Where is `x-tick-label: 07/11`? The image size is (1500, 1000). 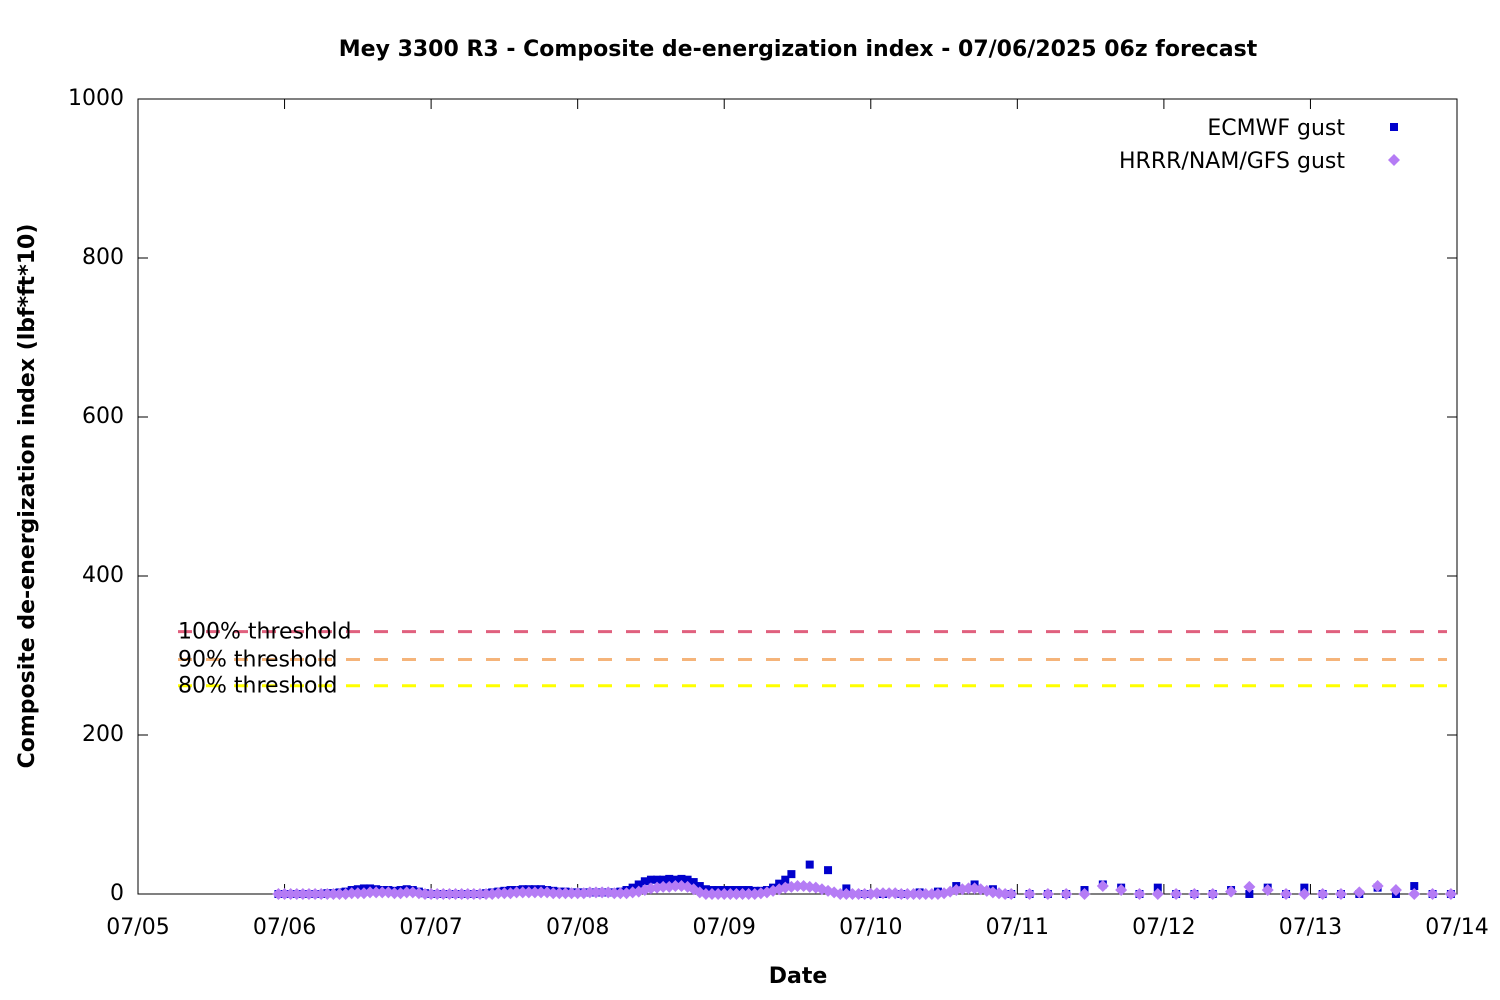 x-tick-label: 07/11 is located at coordinates (1017, 927).